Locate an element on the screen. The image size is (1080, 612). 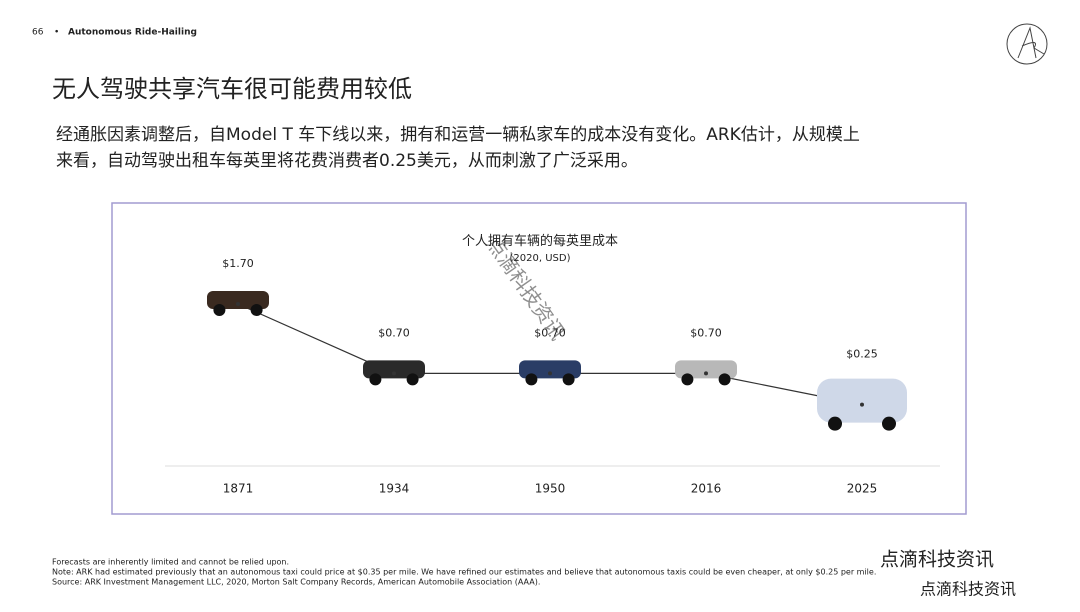
x-tick-label: 2016 is located at coordinates (706, 489).